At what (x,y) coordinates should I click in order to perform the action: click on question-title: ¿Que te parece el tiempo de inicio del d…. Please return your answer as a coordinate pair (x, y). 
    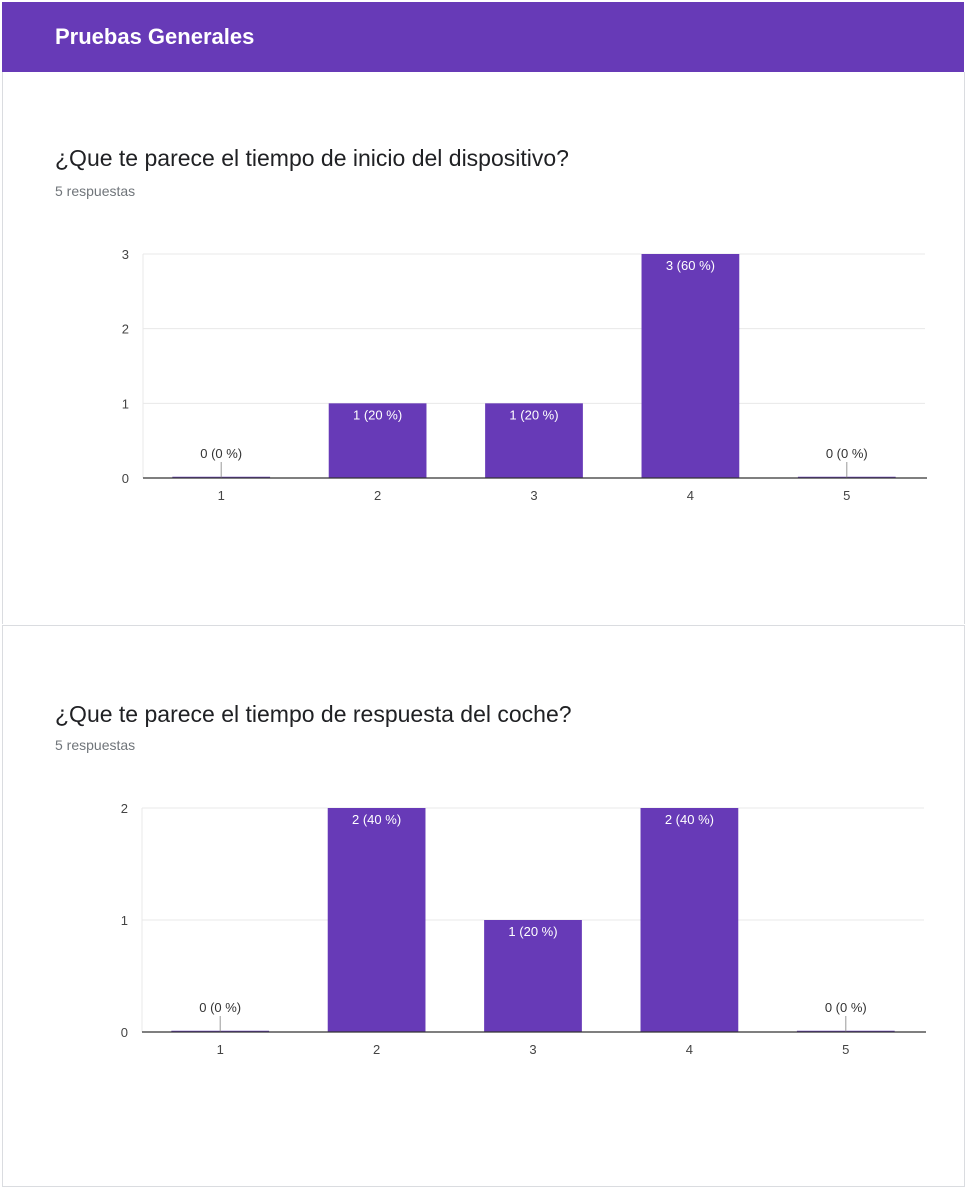
    Looking at the image, I should click on (312, 158).